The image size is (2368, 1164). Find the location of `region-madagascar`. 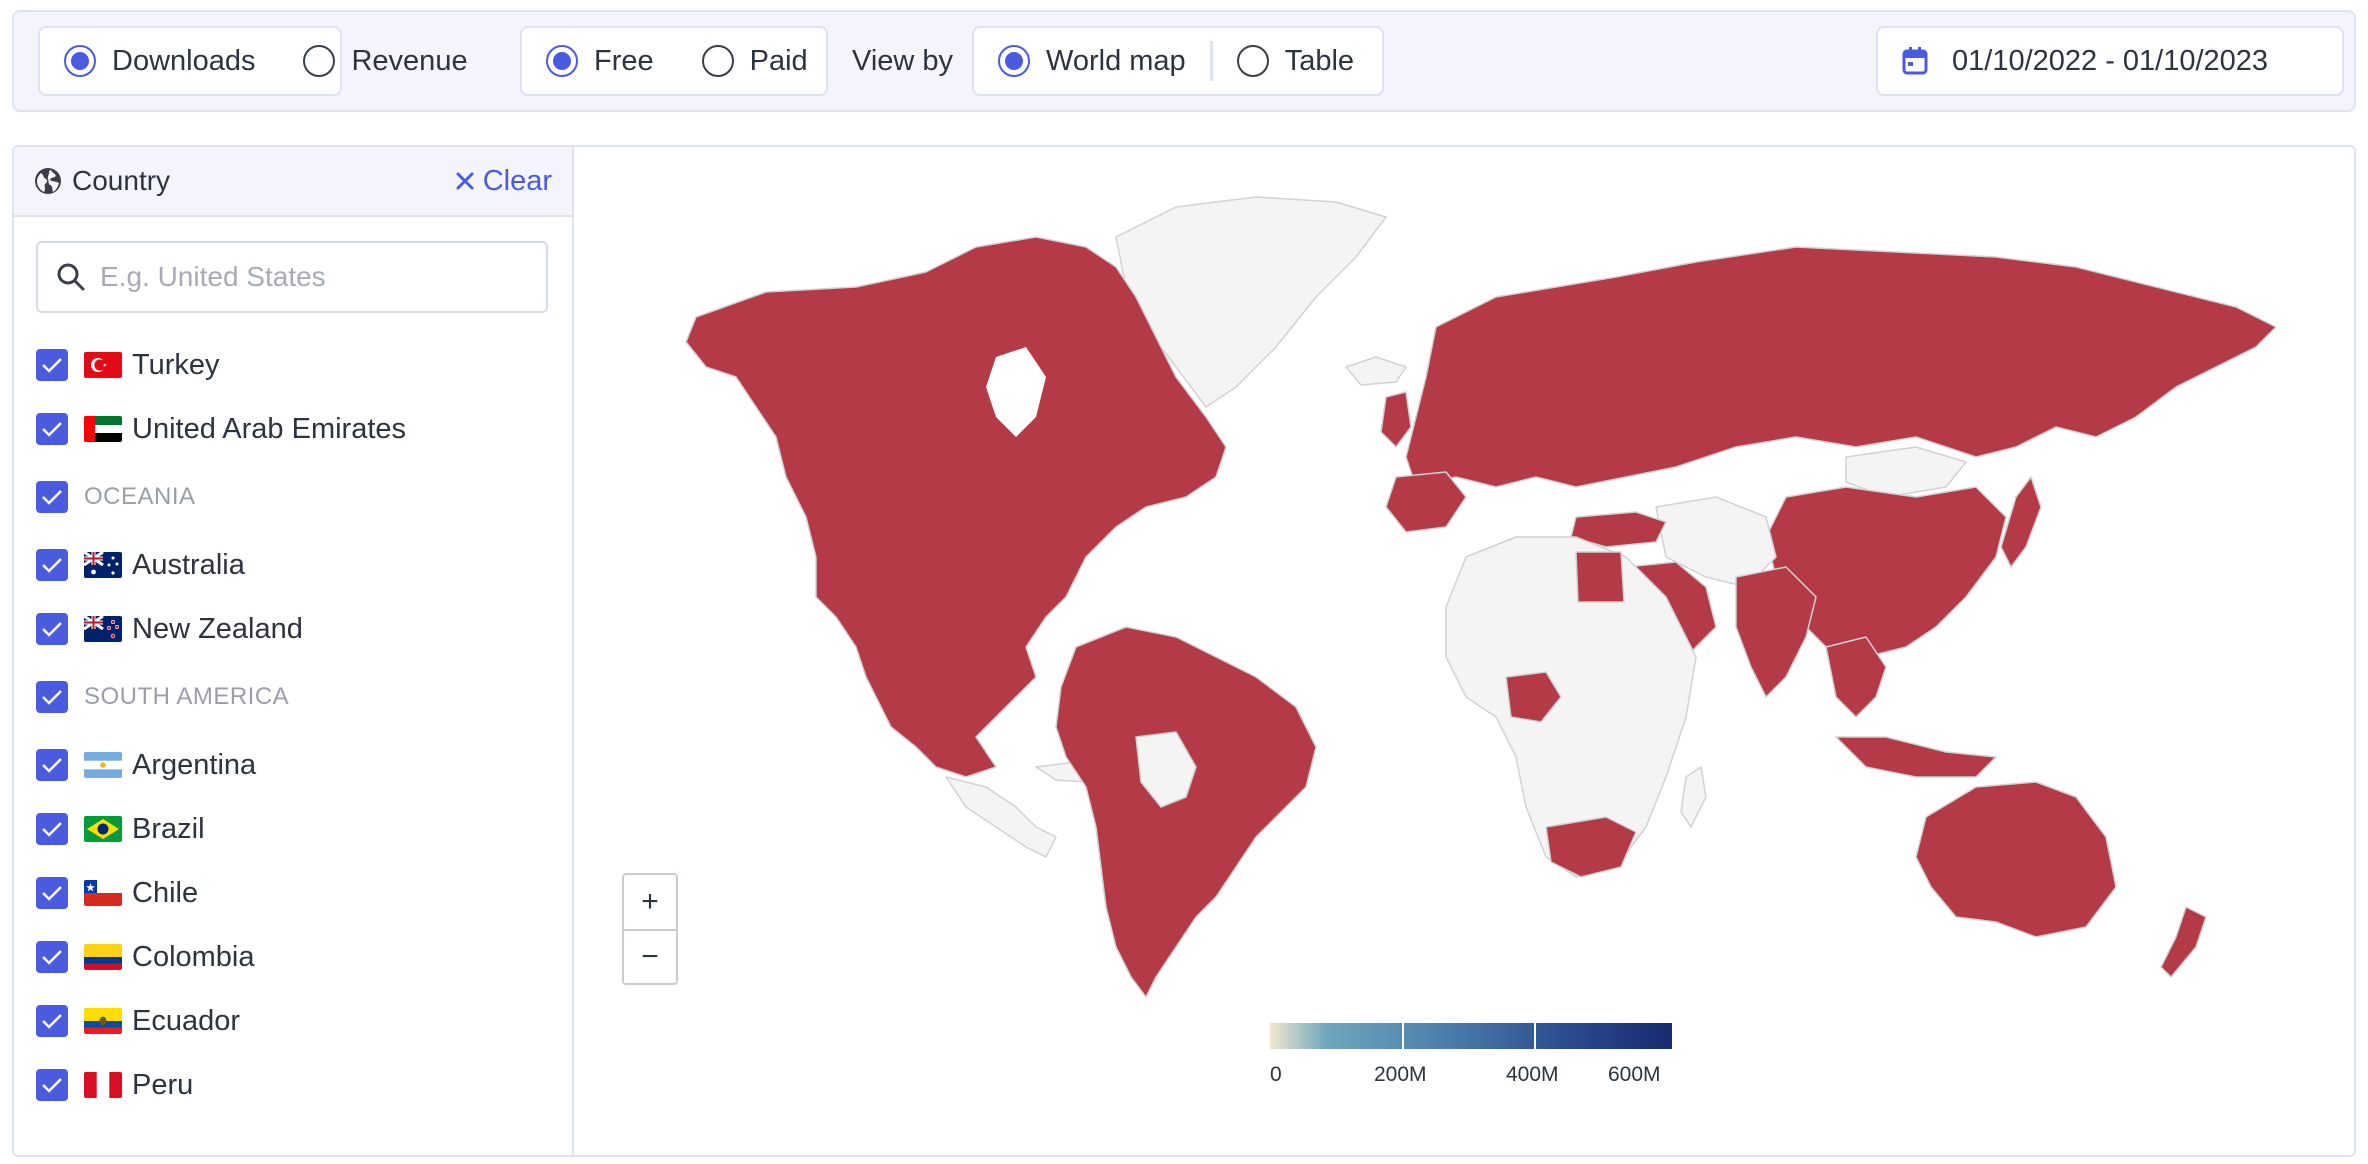

region-madagascar is located at coordinates (1693, 797).